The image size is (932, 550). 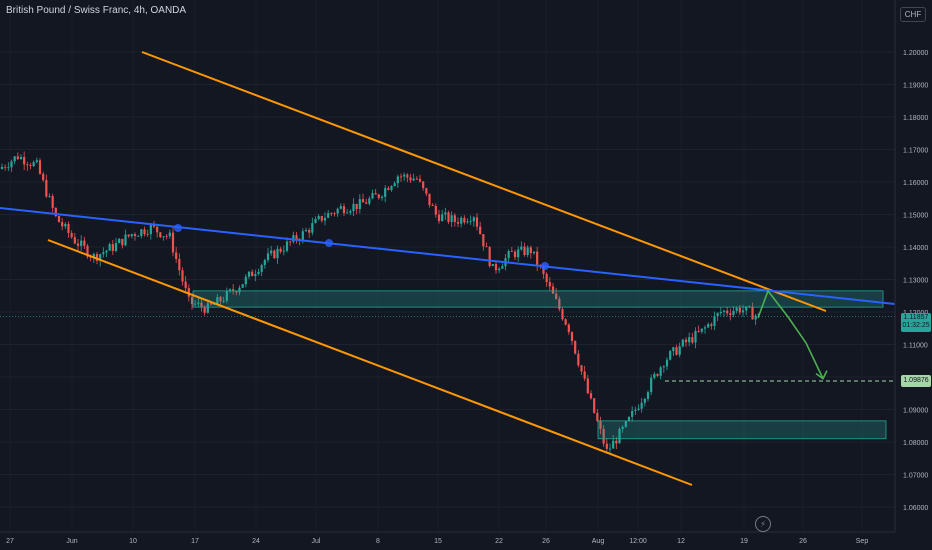 What do you see at coordinates (915, 411) in the screenshot?
I see `price-label: 1.09000` at bounding box center [915, 411].